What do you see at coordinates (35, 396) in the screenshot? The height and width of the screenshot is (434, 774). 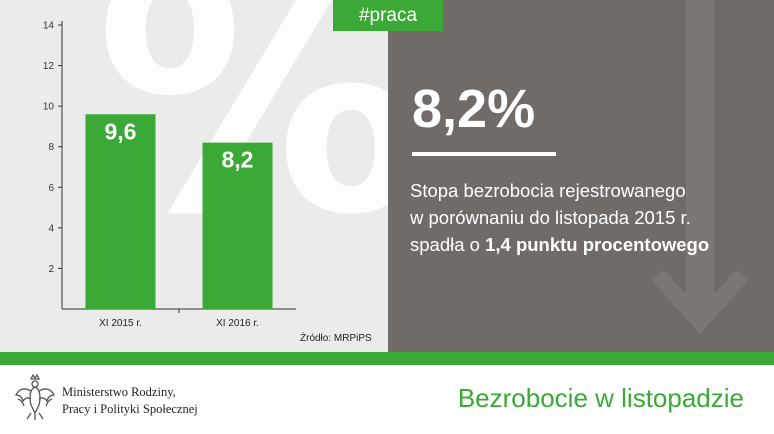 I see `eagle-emblem-icon` at bounding box center [35, 396].